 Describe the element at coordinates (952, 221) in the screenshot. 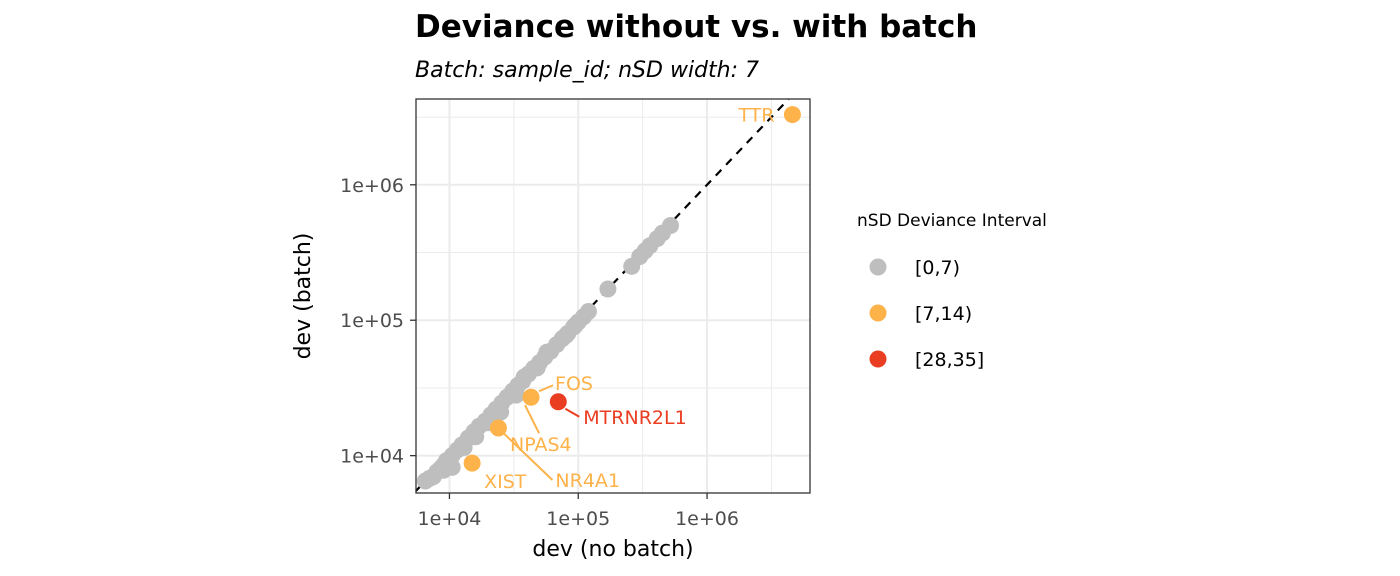

I see `legend-title: nSD Deviance Interval` at that location.